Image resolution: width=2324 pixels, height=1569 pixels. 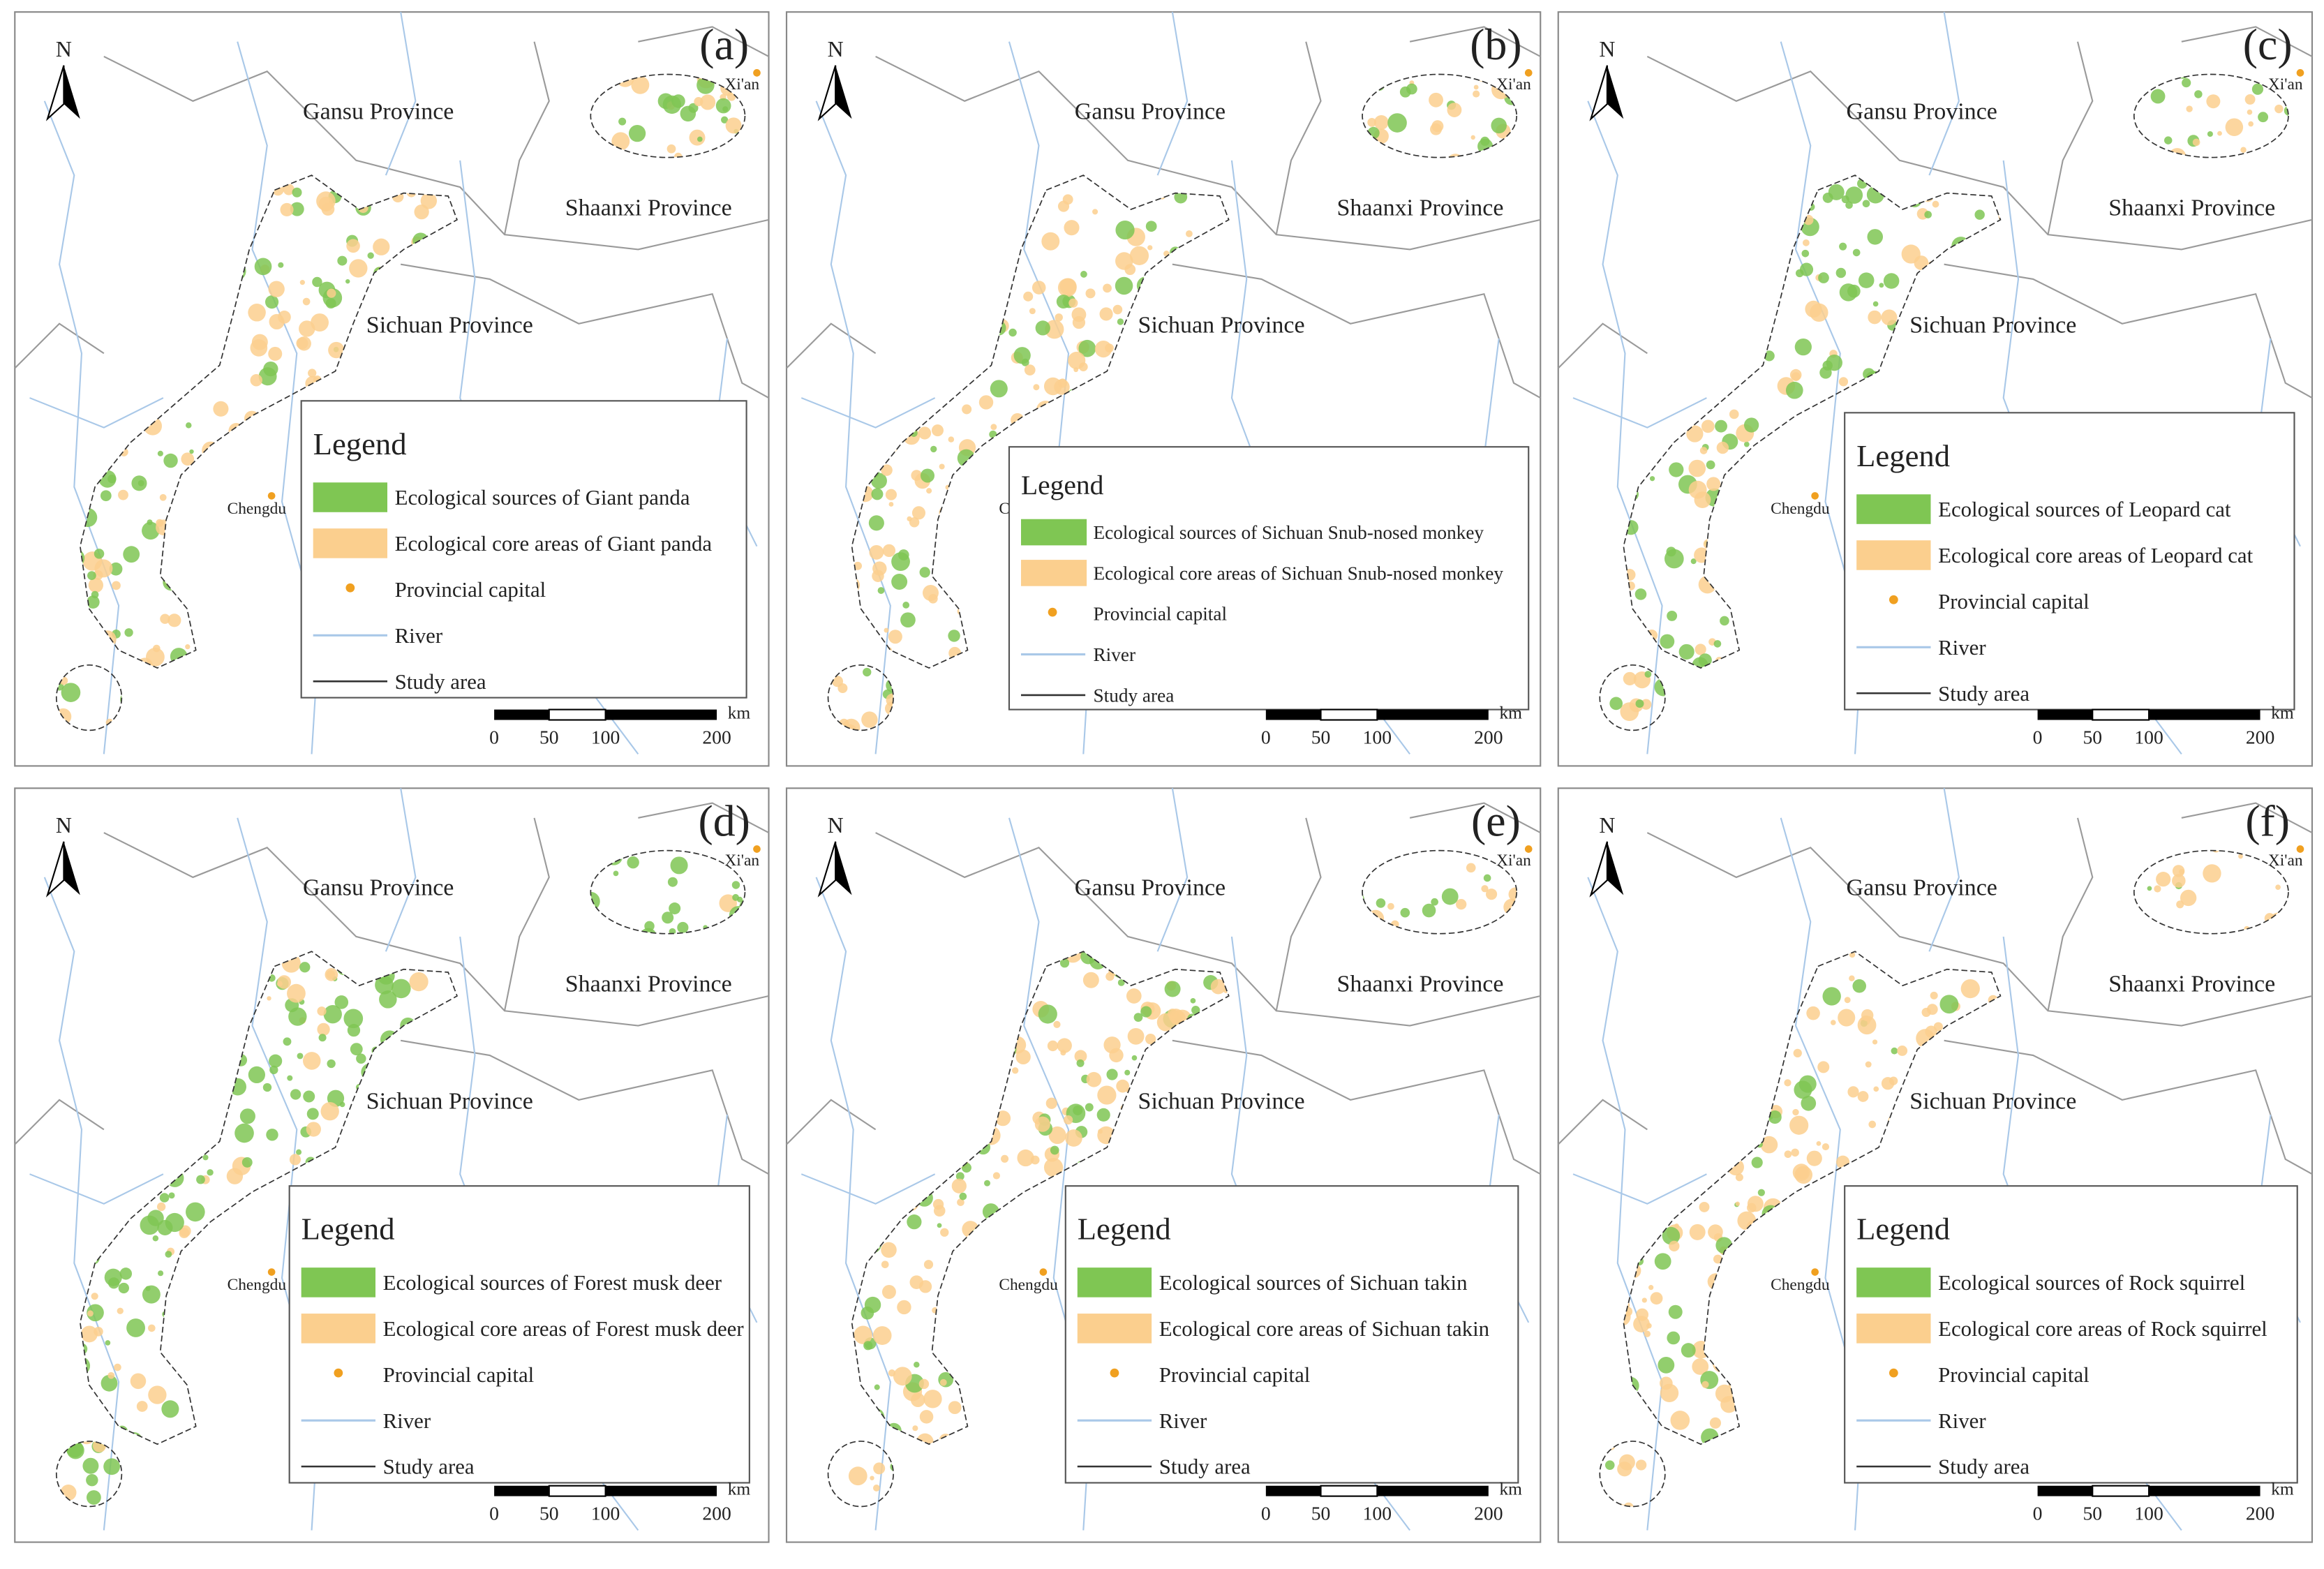 What do you see at coordinates (2095, 555) in the screenshot?
I see `legend-label: Ecological core areas of Leopard cat` at bounding box center [2095, 555].